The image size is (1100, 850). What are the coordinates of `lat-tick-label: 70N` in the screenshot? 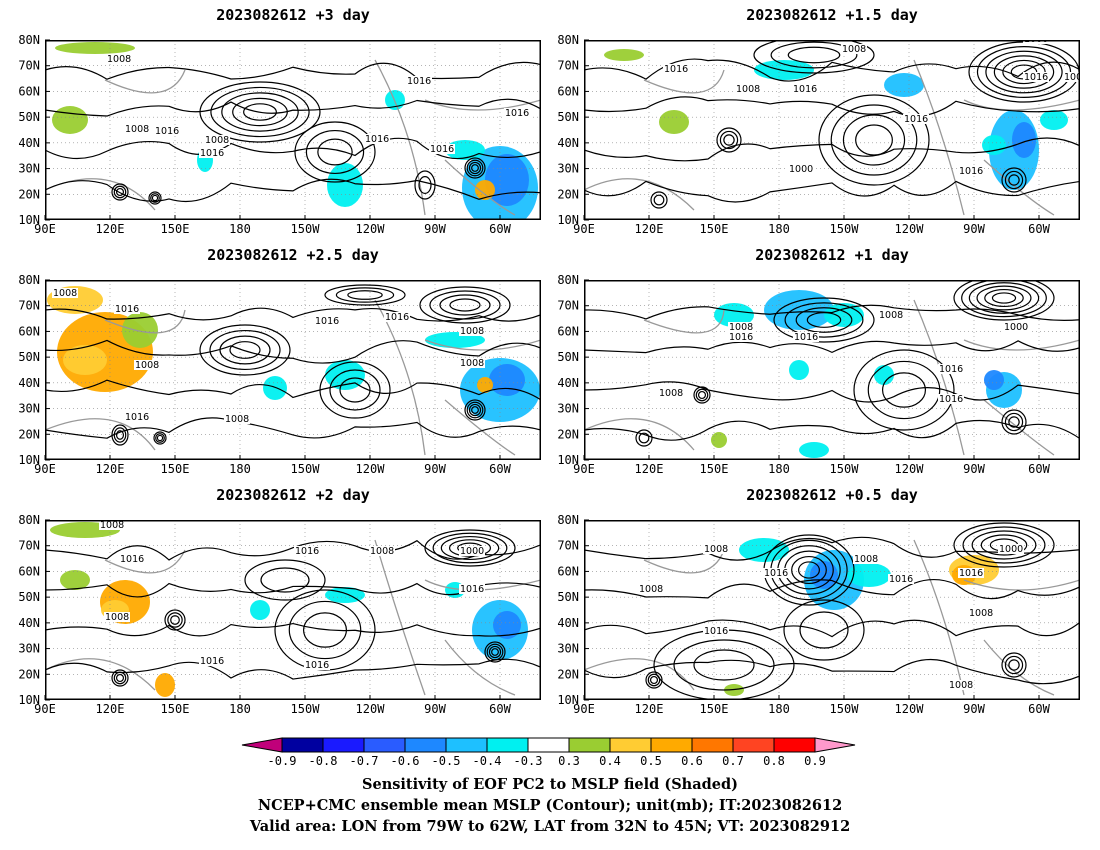 It's located at (568, 306).